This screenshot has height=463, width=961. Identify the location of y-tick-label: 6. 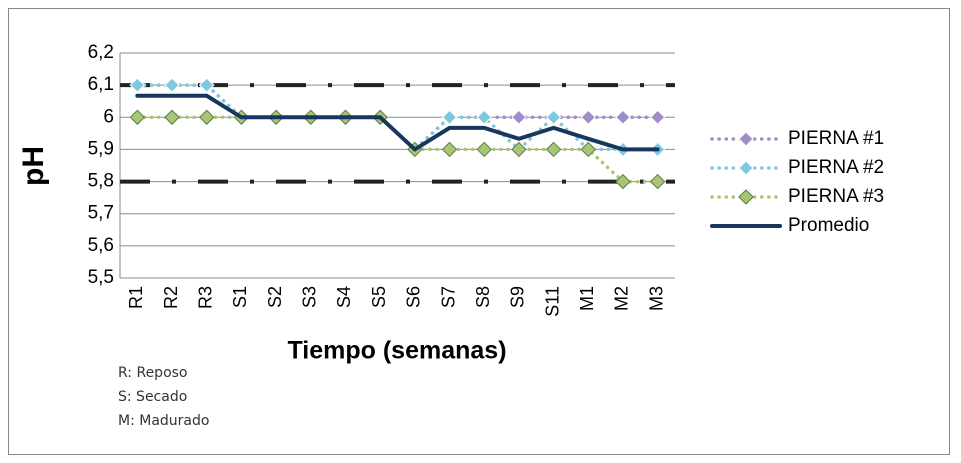
(108, 116).